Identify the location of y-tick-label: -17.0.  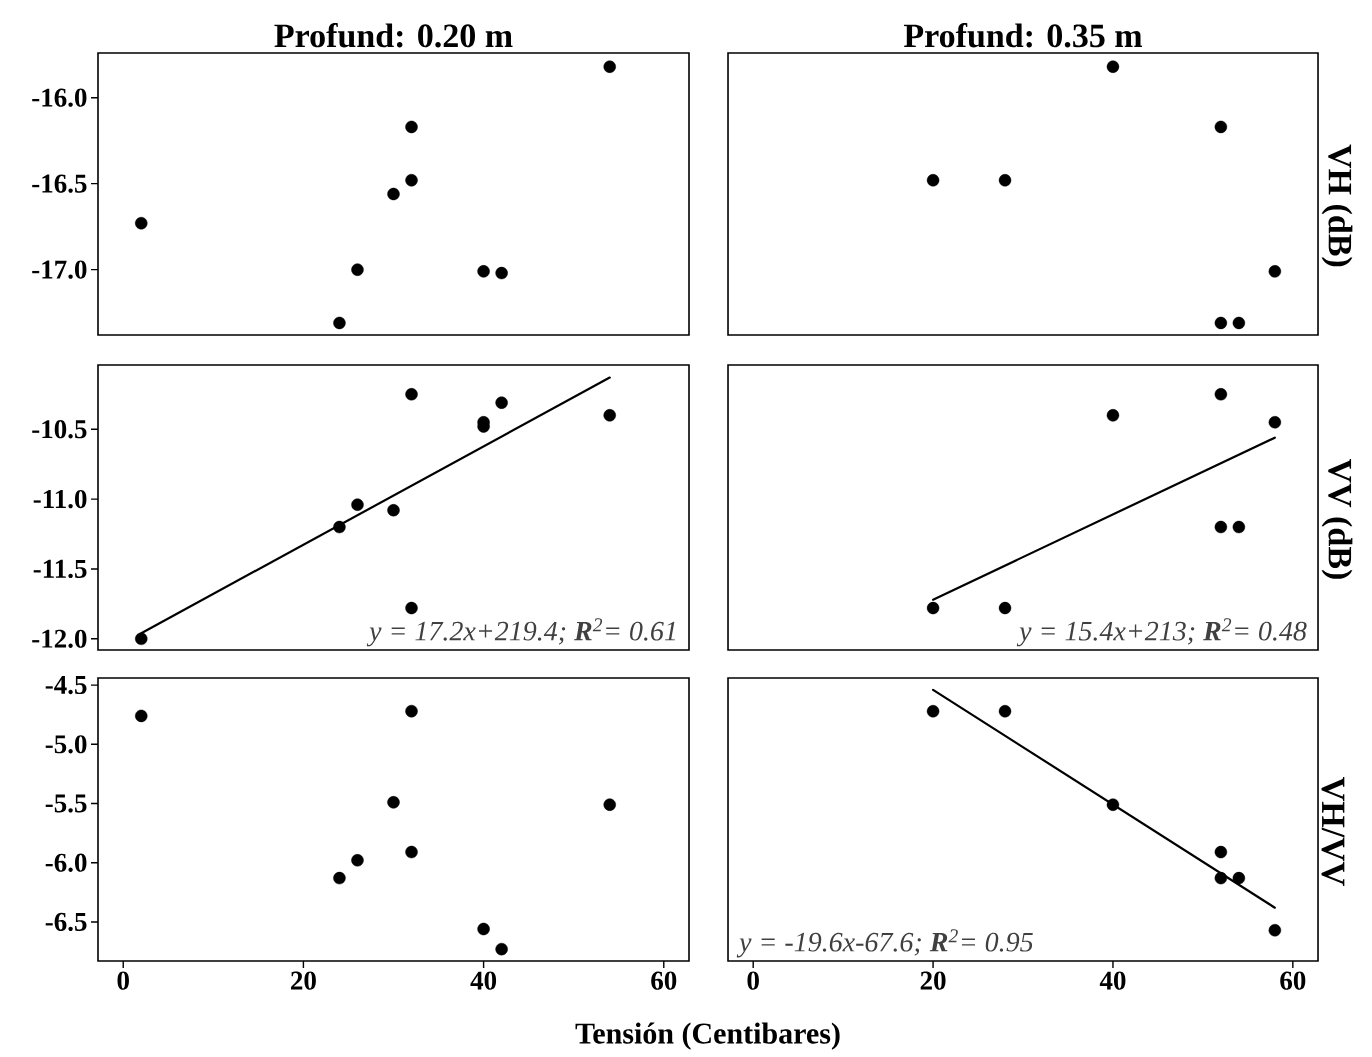
(59, 269).